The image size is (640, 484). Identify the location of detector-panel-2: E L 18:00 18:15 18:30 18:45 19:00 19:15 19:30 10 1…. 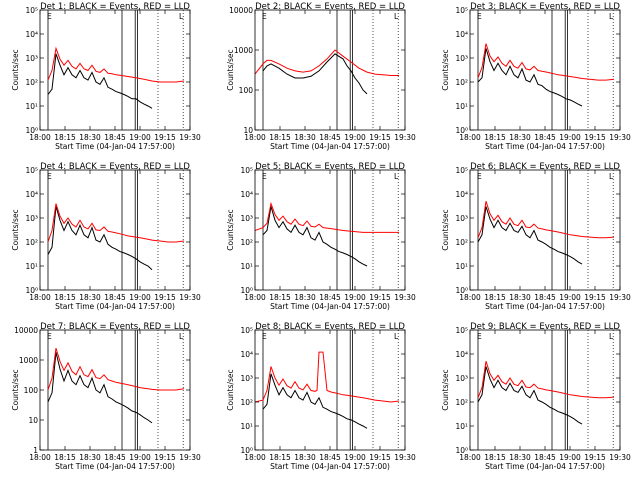
(321, 76).